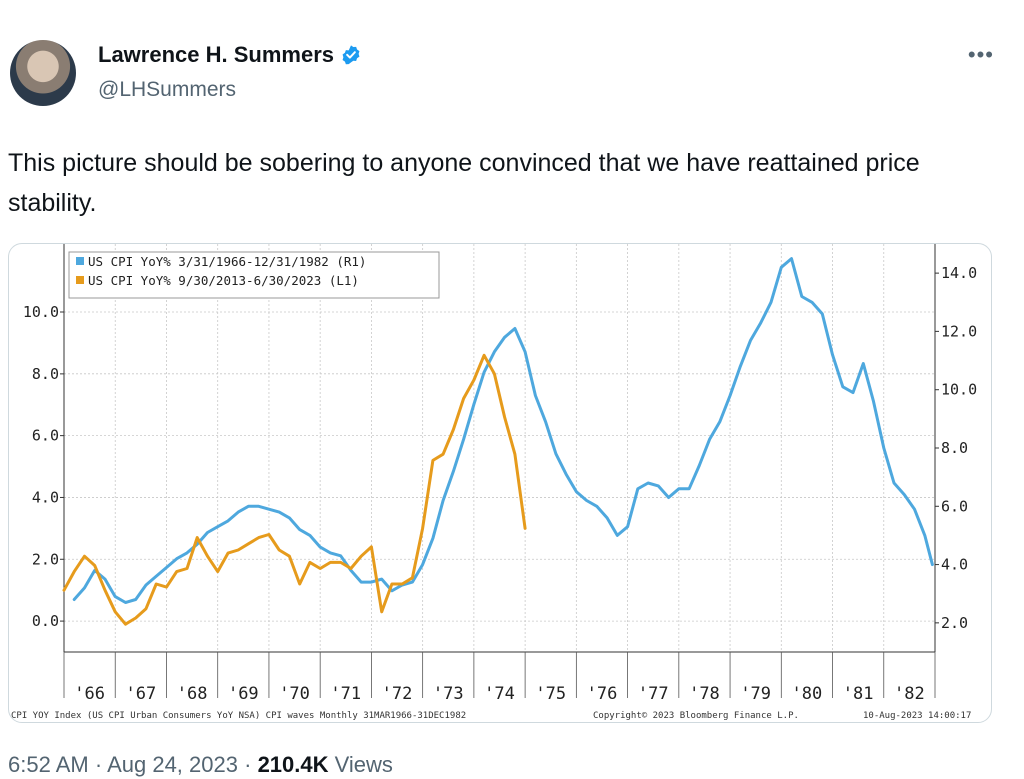  I want to click on x-tick-label: '77, so click(653, 694).